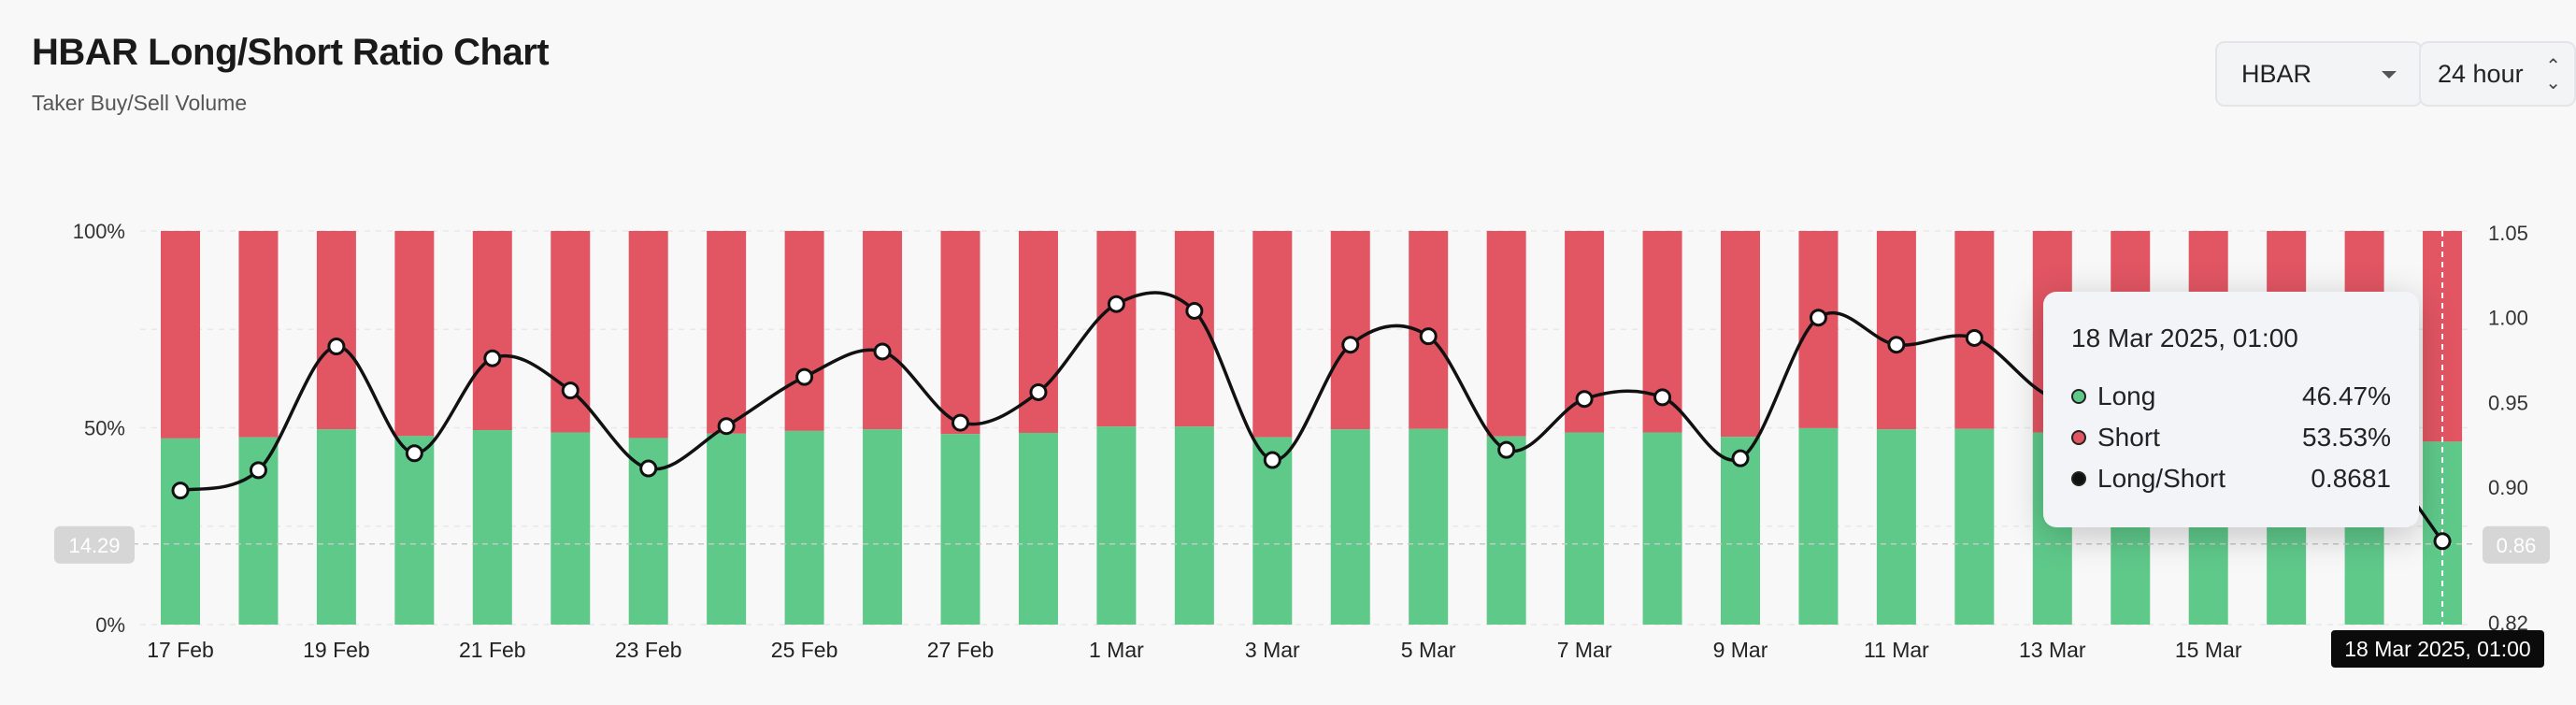 This screenshot has width=2576, height=705. Describe the element at coordinates (1428, 650) in the screenshot. I see `x-tick-label: 5 Mar` at that location.